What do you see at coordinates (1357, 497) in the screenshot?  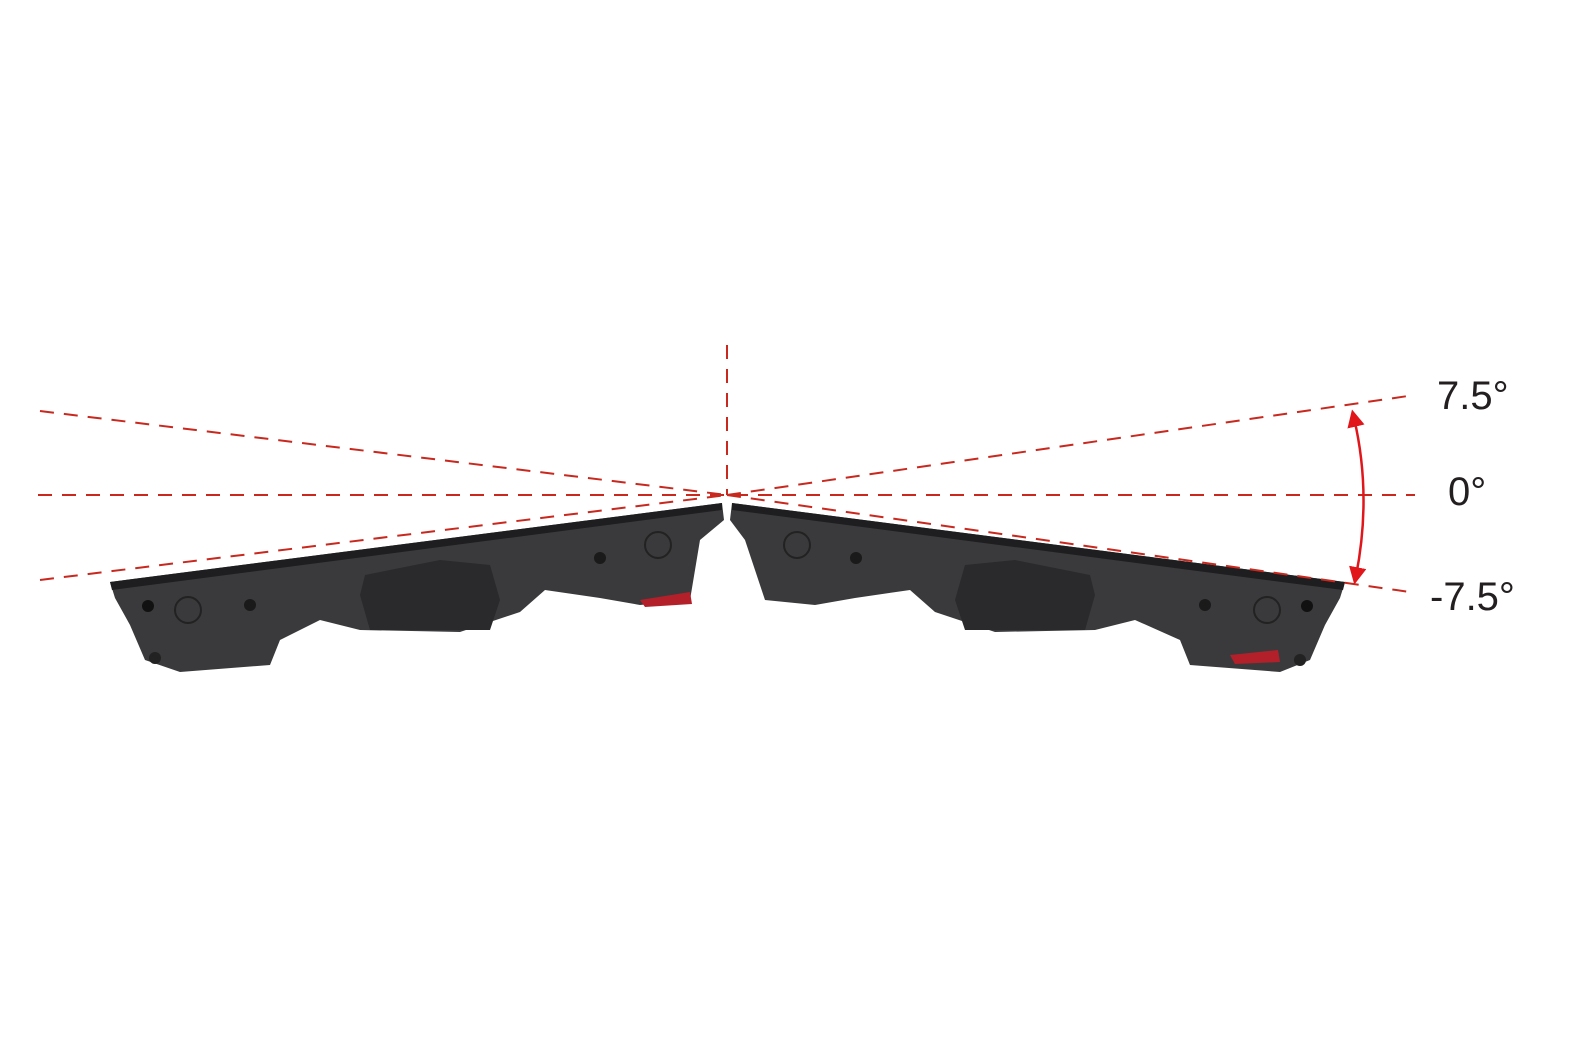 I see `angle-range-arrow` at bounding box center [1357, 497].